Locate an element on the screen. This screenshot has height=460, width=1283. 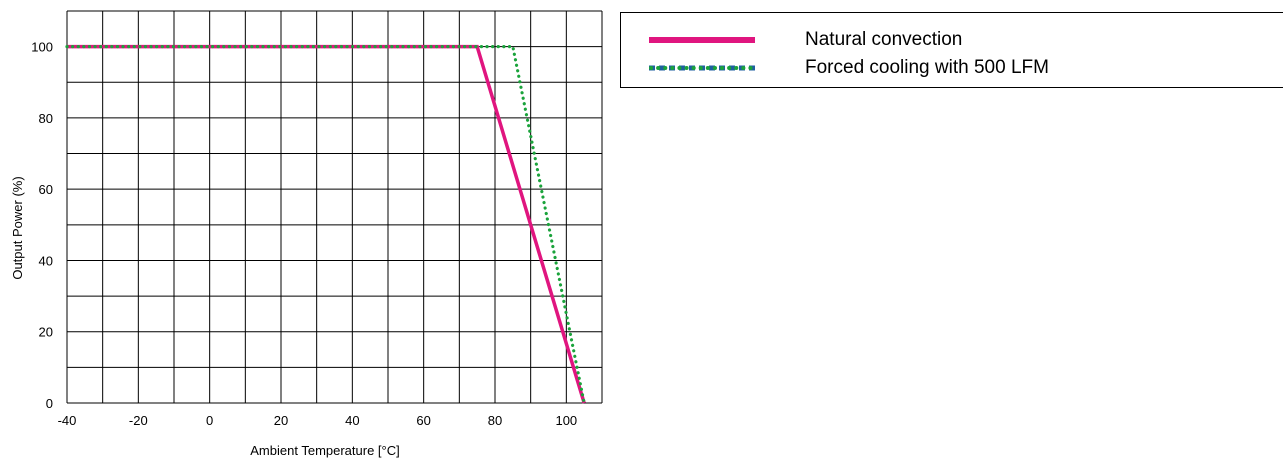
x-tick-label: 80 is located at coordinates (495, 420).